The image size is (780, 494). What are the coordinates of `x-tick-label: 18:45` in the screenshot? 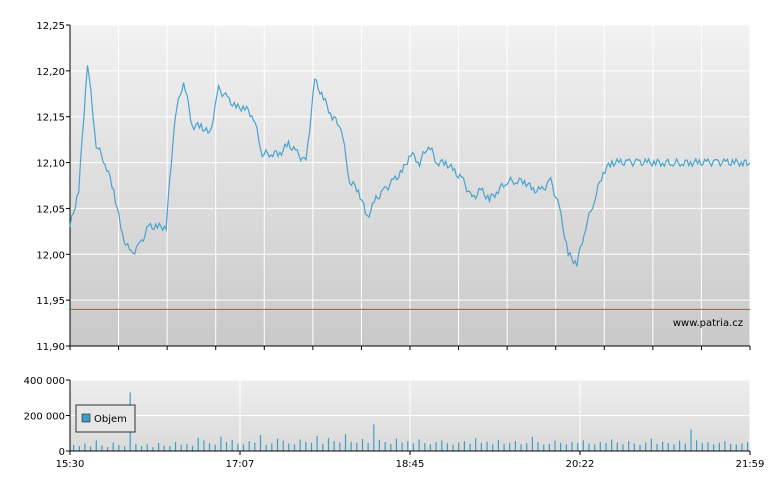 It's located at (410, 464).